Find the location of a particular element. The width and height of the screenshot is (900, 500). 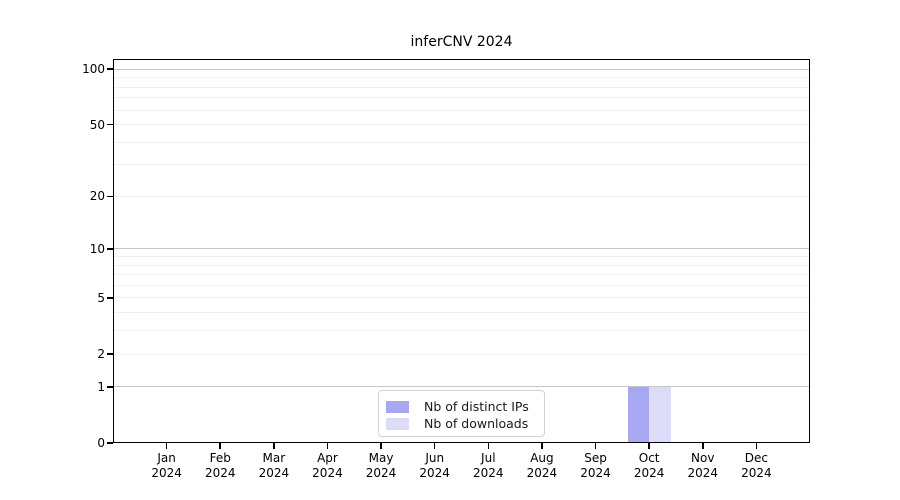

y-tick-label: 1 is located at coordinates (101, 386).